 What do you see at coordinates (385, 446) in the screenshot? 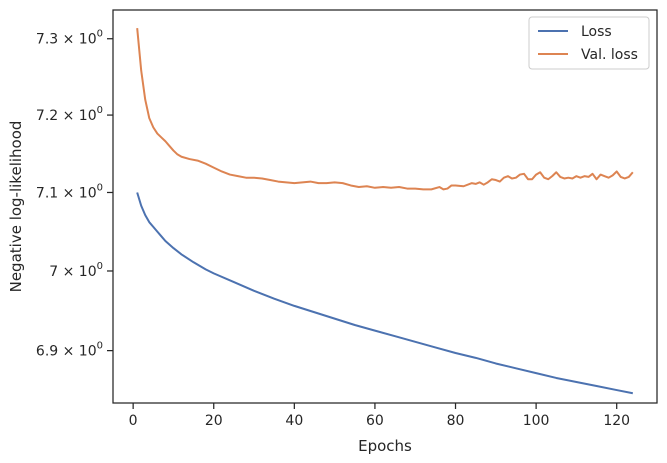
I see `x-axis-label: Epochs` at bounding box center [385, 446].